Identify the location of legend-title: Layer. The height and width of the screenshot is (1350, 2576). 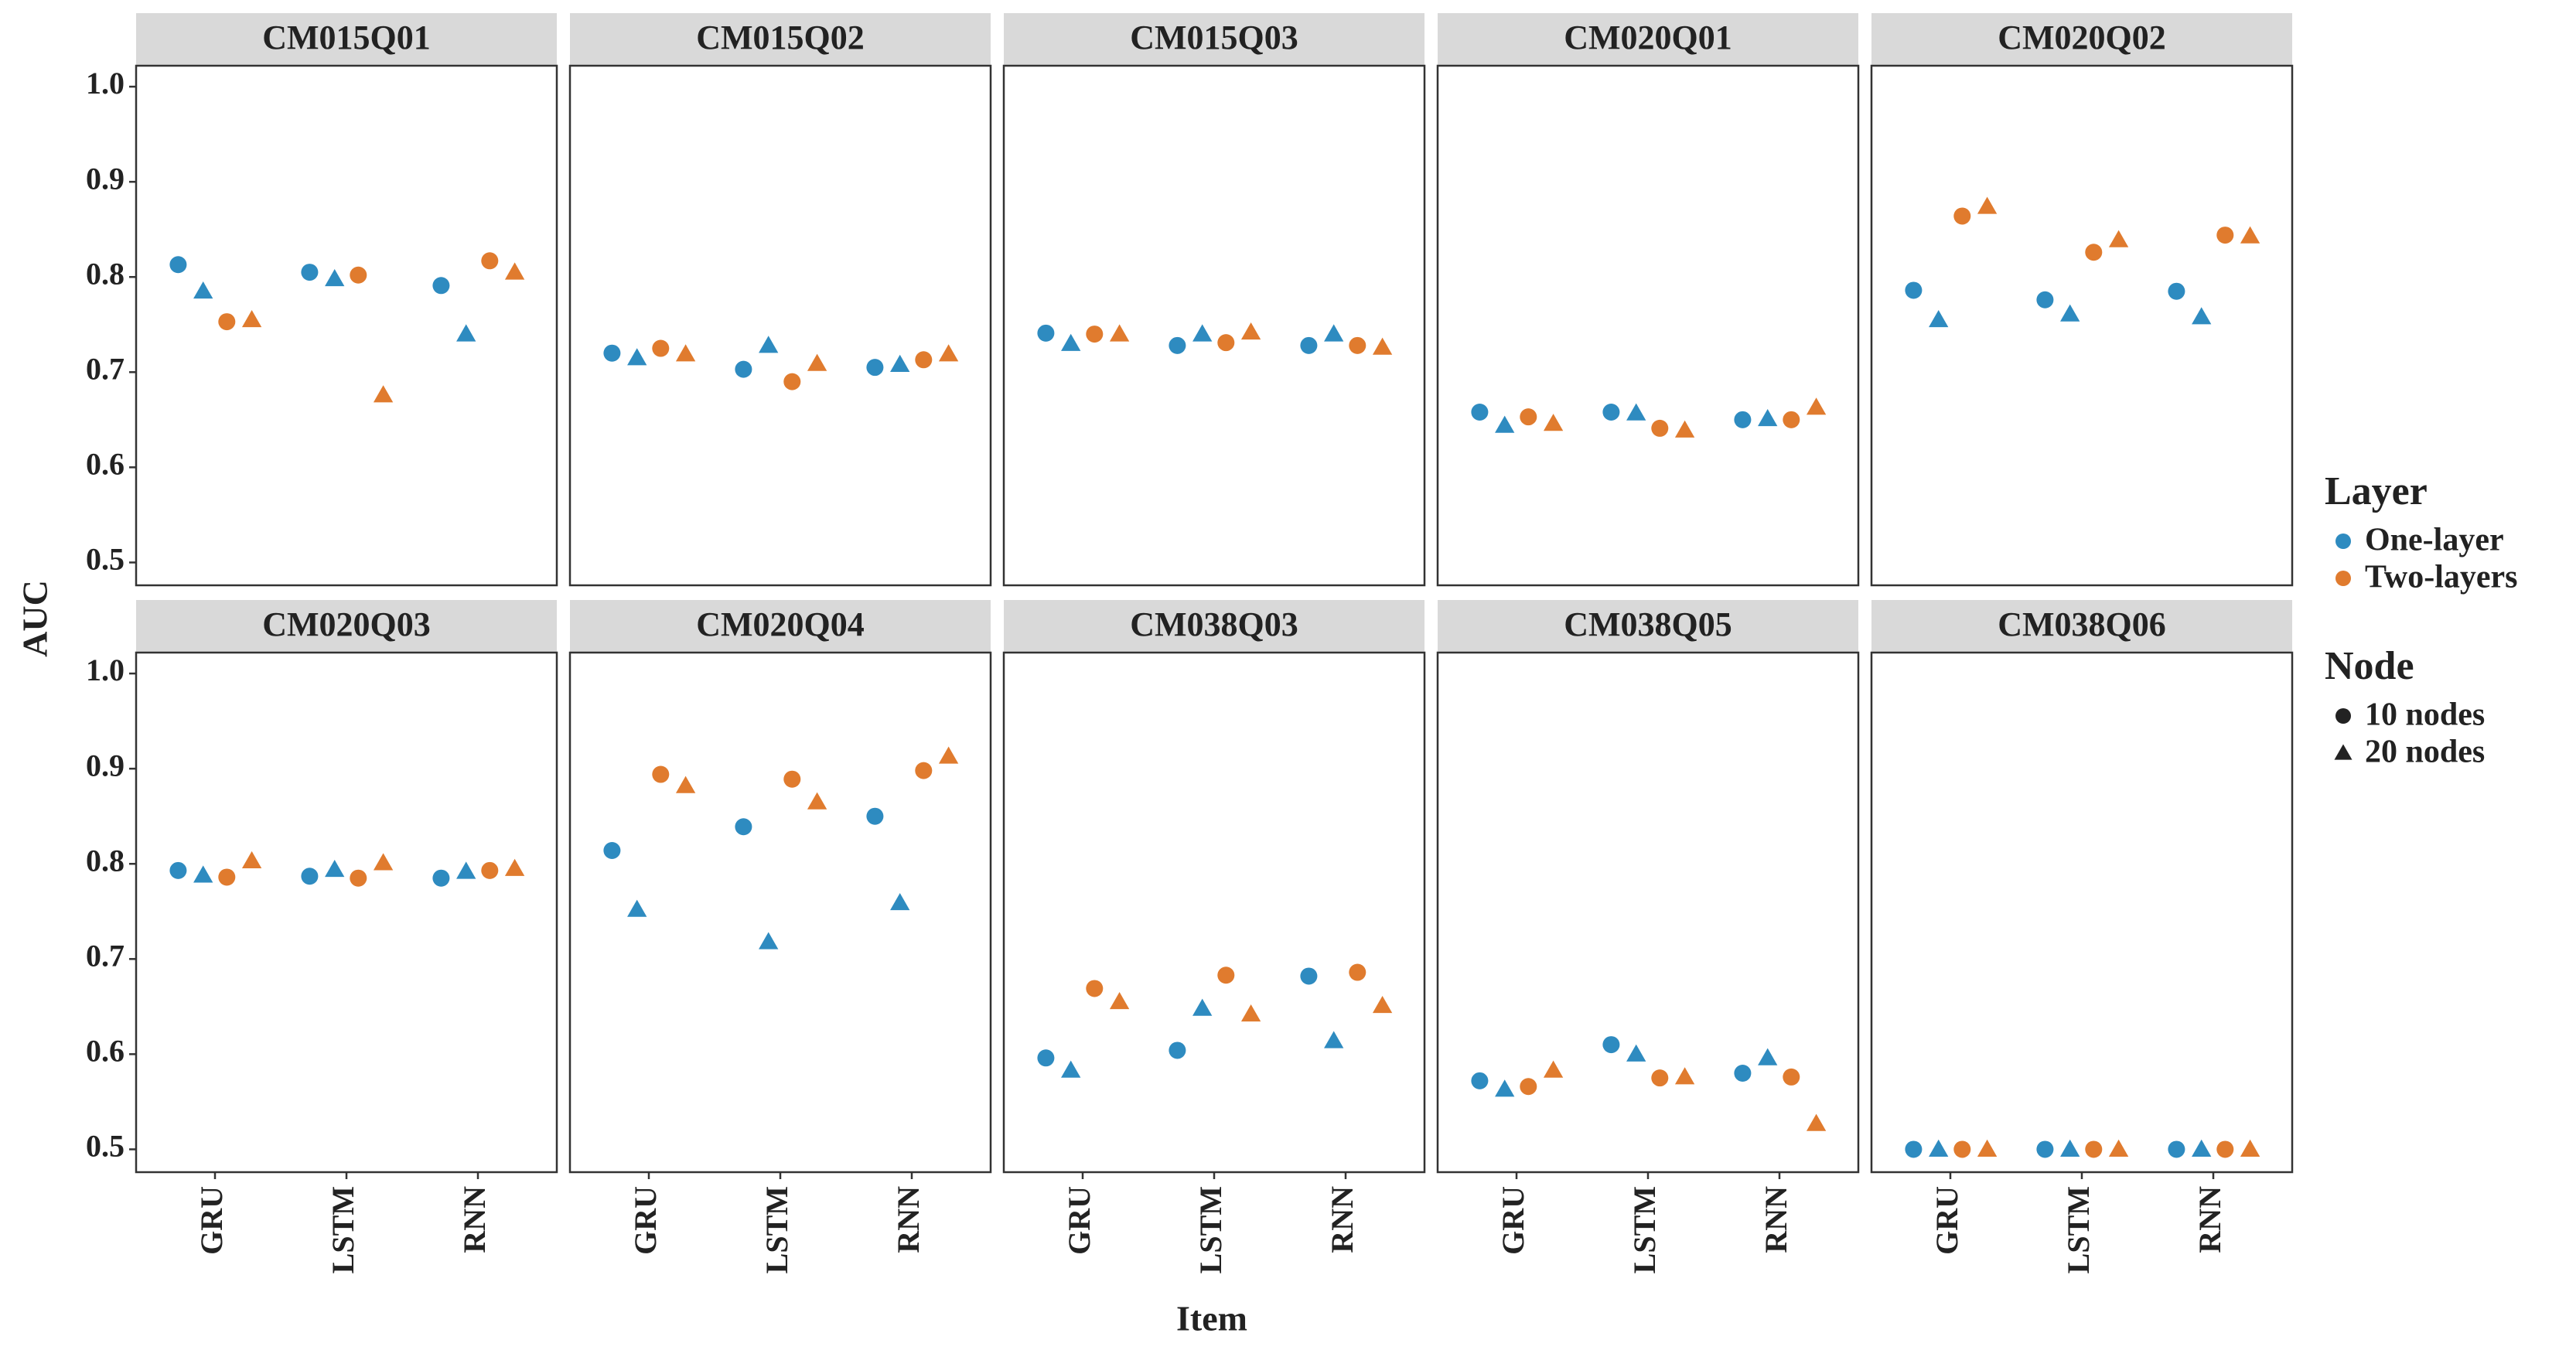
(2377, 491).